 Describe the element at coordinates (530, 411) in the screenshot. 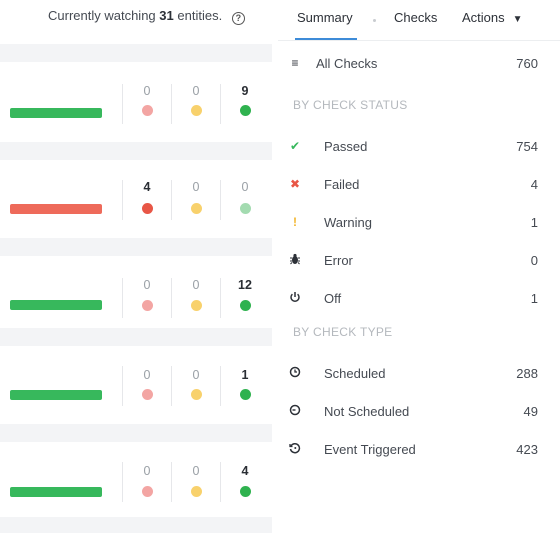

I see `type-count: 49` at that location.